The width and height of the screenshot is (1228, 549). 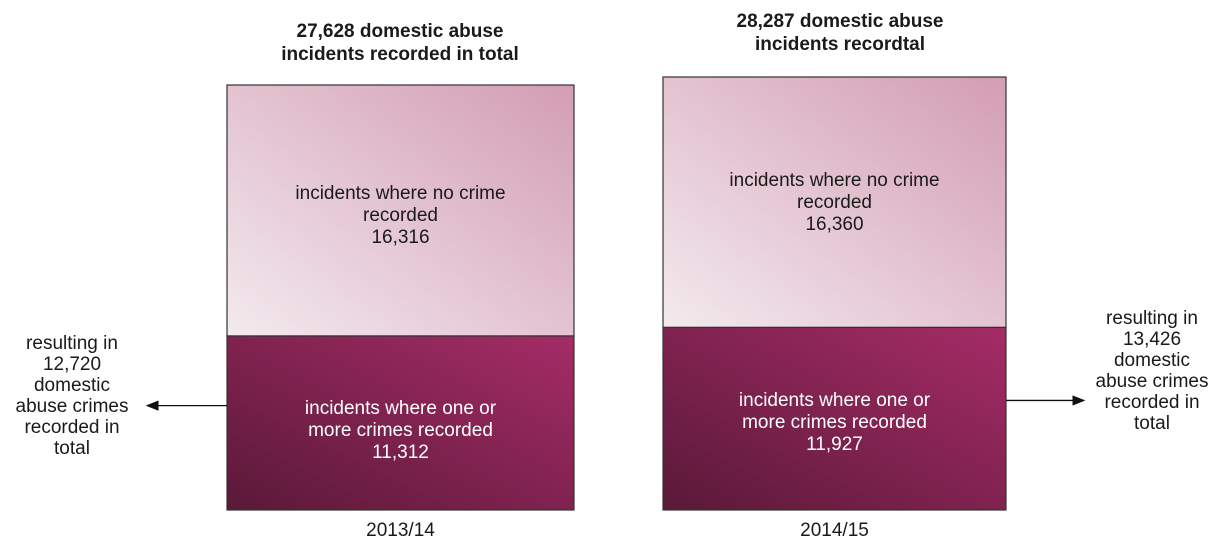 What do you see at coordinates (400, 31) in the screenshot?
I see `bar-title-line: 27,628 domestic abuse` at bounding box center [400, 31].